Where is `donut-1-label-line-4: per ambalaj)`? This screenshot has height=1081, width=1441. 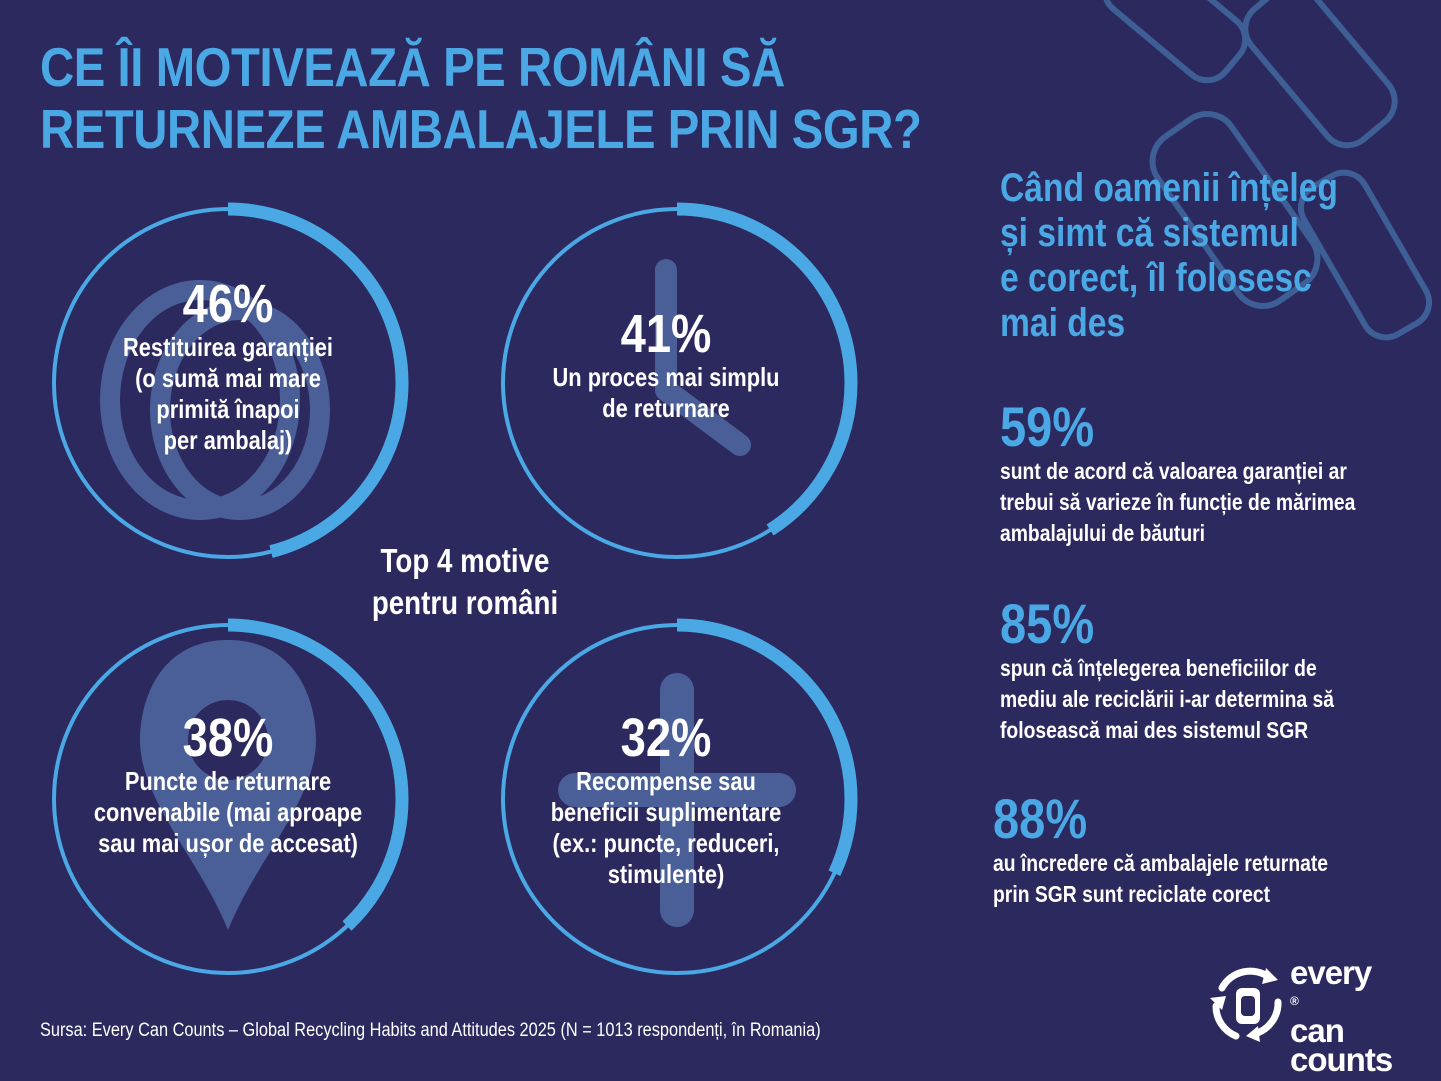
donut-1-label-line-4: per ambalaj) is located at coordinates (228, 440).